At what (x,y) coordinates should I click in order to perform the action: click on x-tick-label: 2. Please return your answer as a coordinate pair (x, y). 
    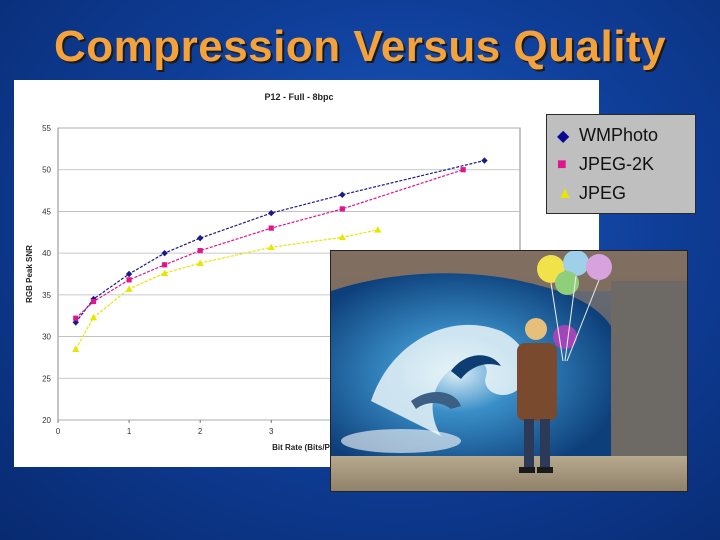
    Looking at the image, I should click on (200, 431).